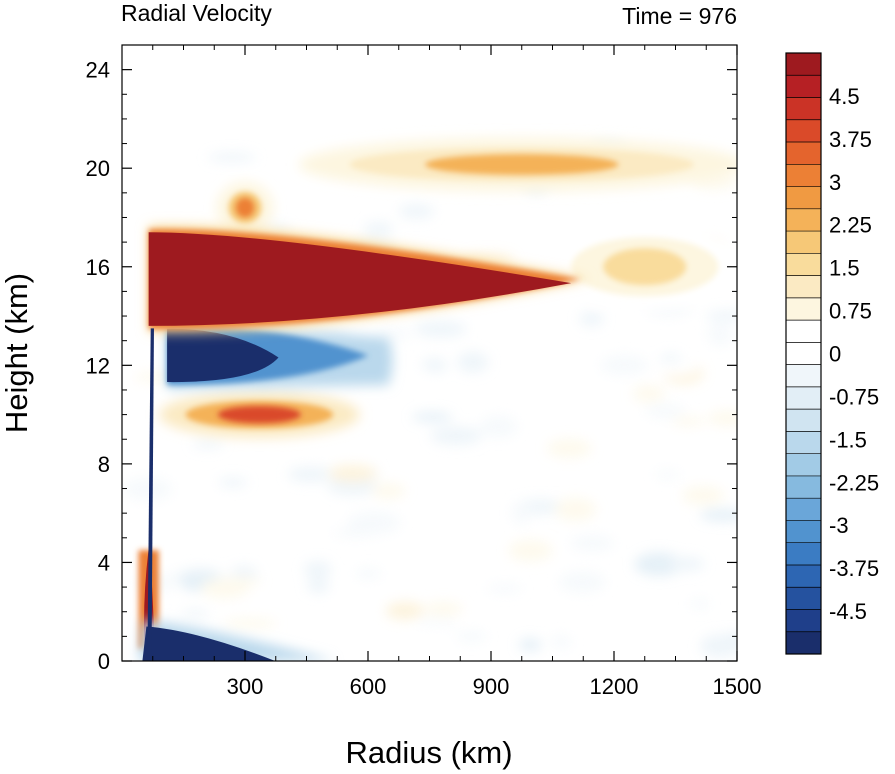 The image size is (895, 774). Describe the element at coordinates (848, 611) in the screenshot. I see `colorbar-label: -4.5` at that location.